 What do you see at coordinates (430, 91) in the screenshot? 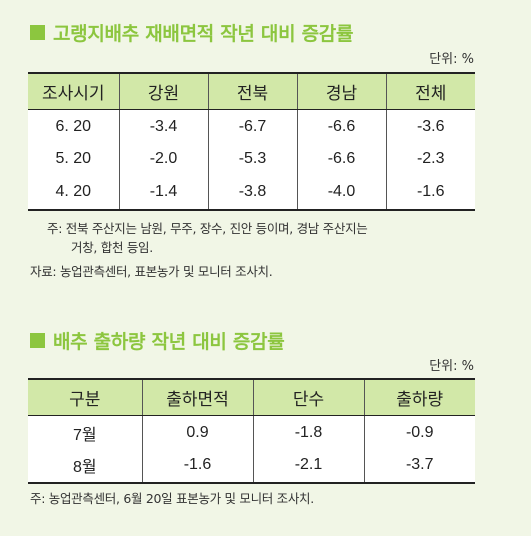
I see `col-header: 전체` at bounding box center [430, 91].